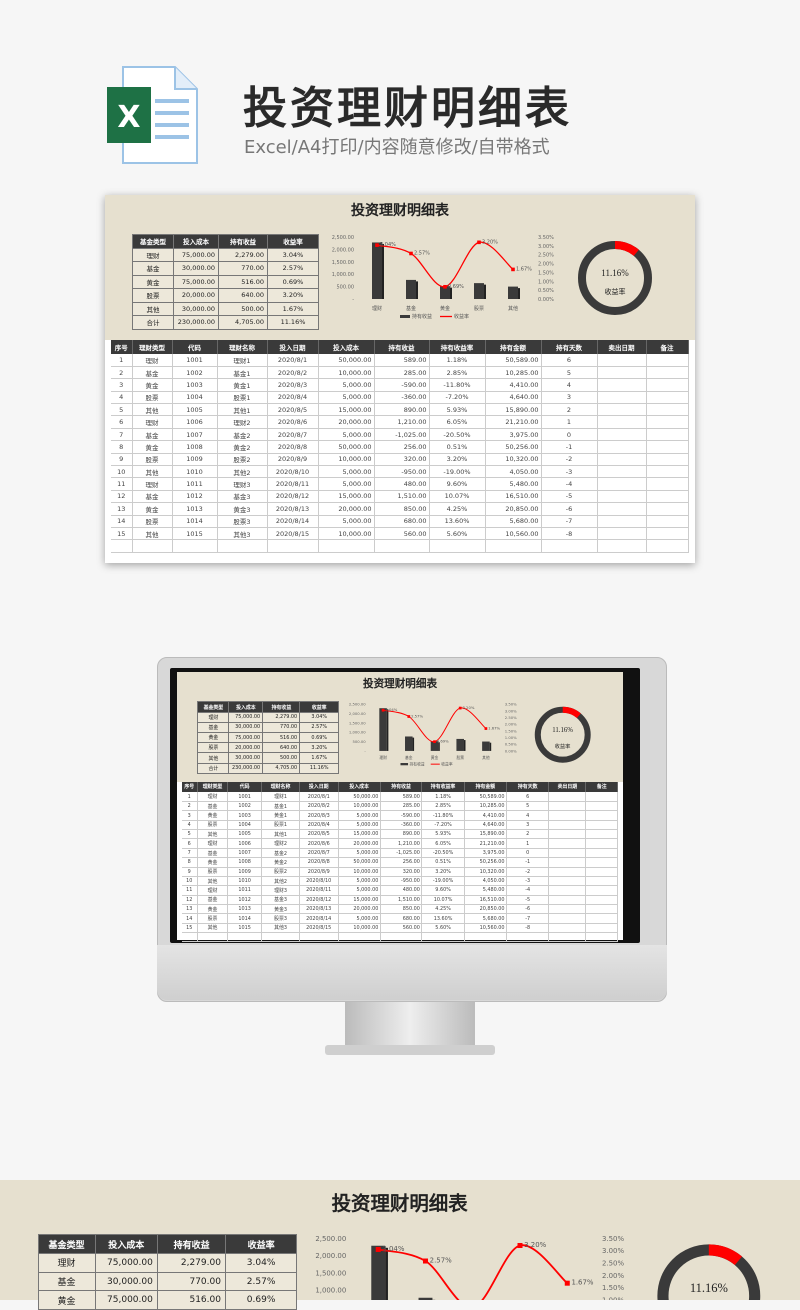 The height and width of the screenshot is (1310, 800). Describe the element at coordinates (293, 308) in the screenshot. I see `summary-cell: 1.67%` at that location.